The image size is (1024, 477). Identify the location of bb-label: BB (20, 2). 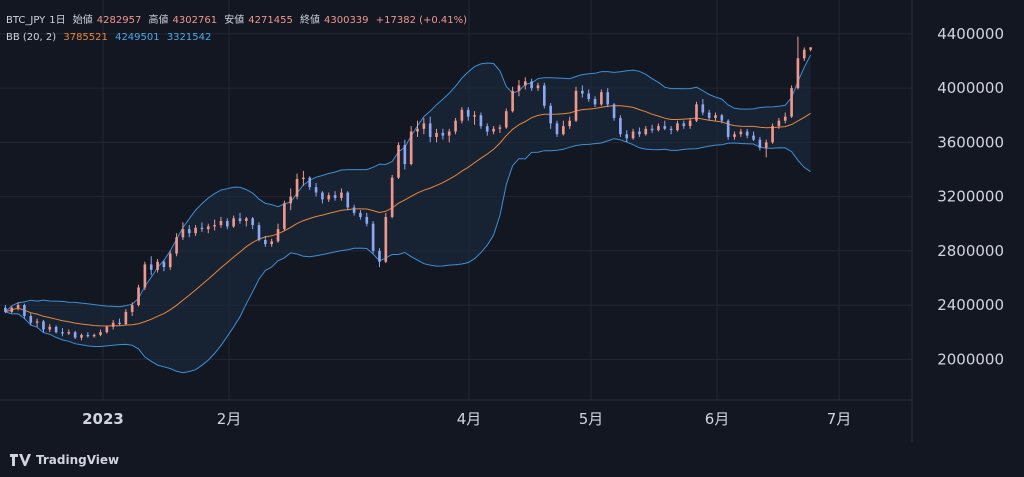
(31, 37).